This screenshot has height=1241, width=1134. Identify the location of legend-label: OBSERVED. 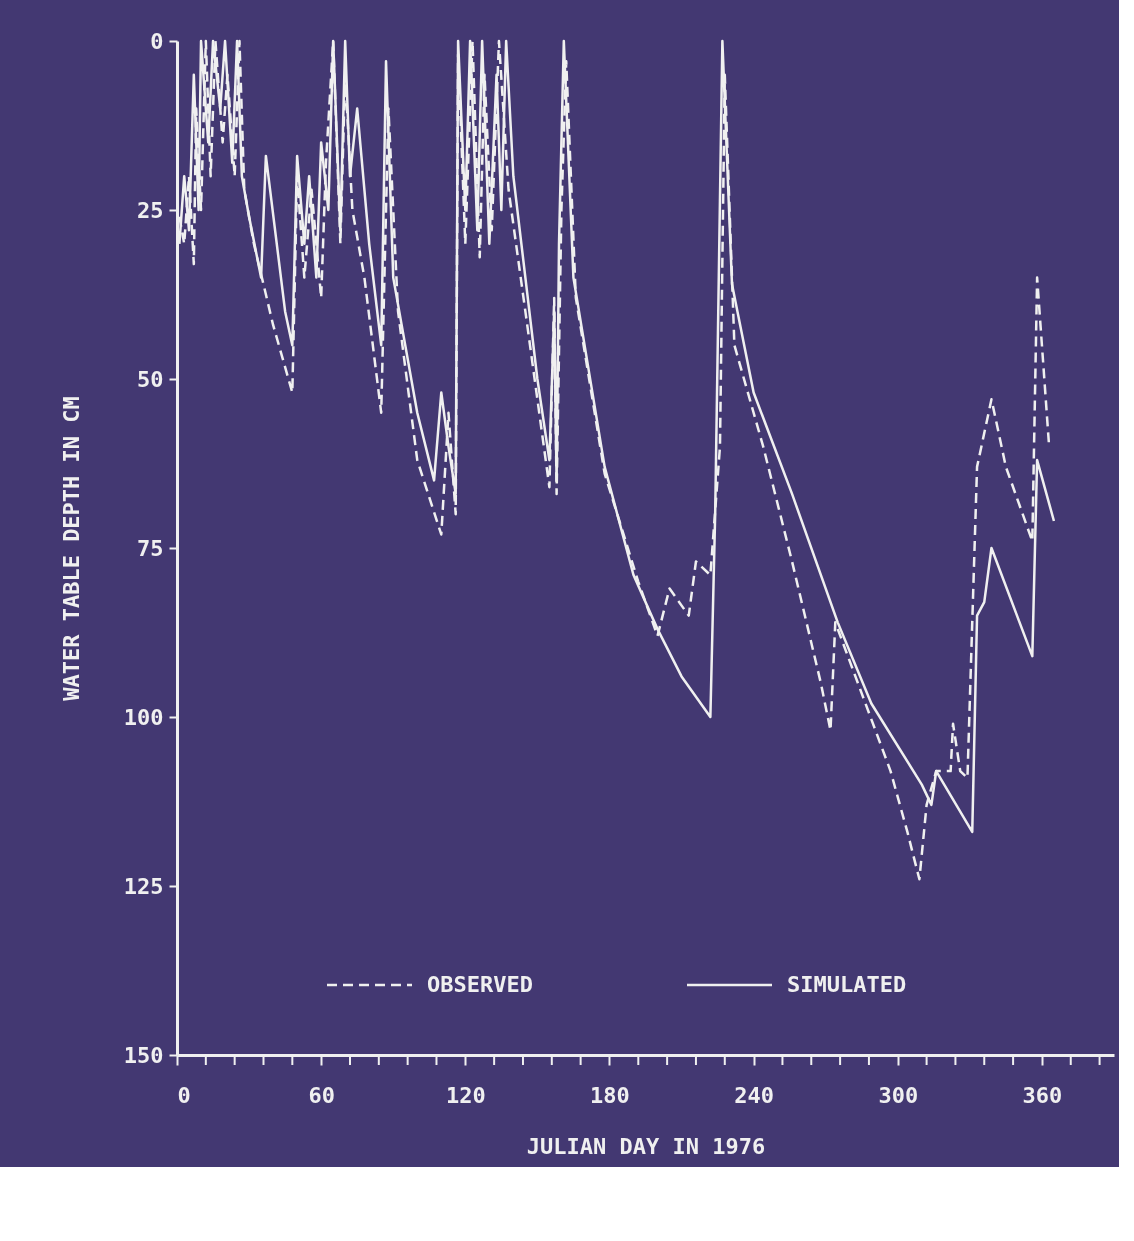
(480, 984).